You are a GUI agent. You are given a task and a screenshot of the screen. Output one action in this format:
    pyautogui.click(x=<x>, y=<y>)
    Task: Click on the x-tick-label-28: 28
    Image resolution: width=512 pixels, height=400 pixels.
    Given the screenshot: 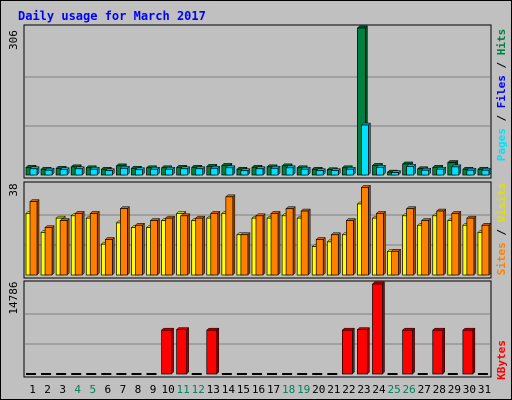 What is the action you would take?
    pyautogui.click(x=439, y=389)
    